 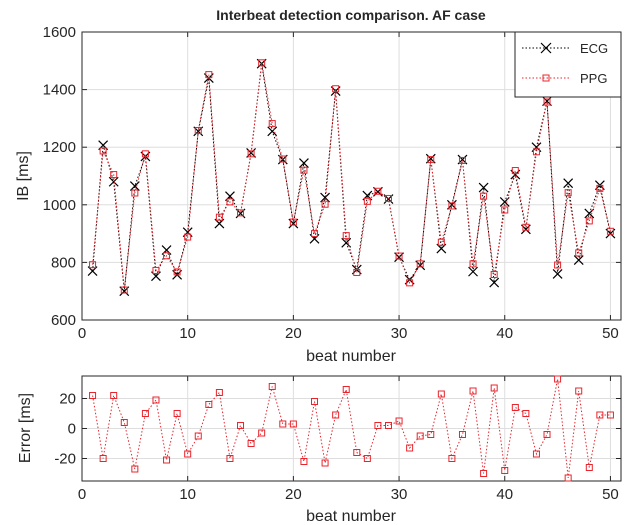 I want to click on error-y-tick-label: 0, so click(x=72, y=429).